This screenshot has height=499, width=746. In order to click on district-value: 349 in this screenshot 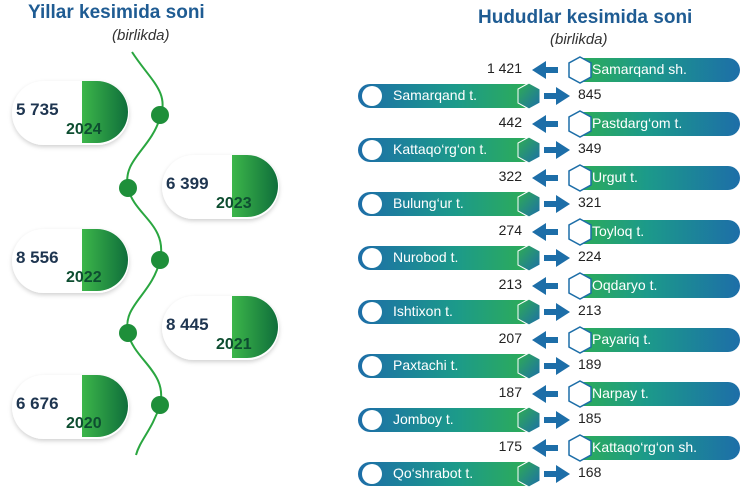, I will do `click(590, 148)`.